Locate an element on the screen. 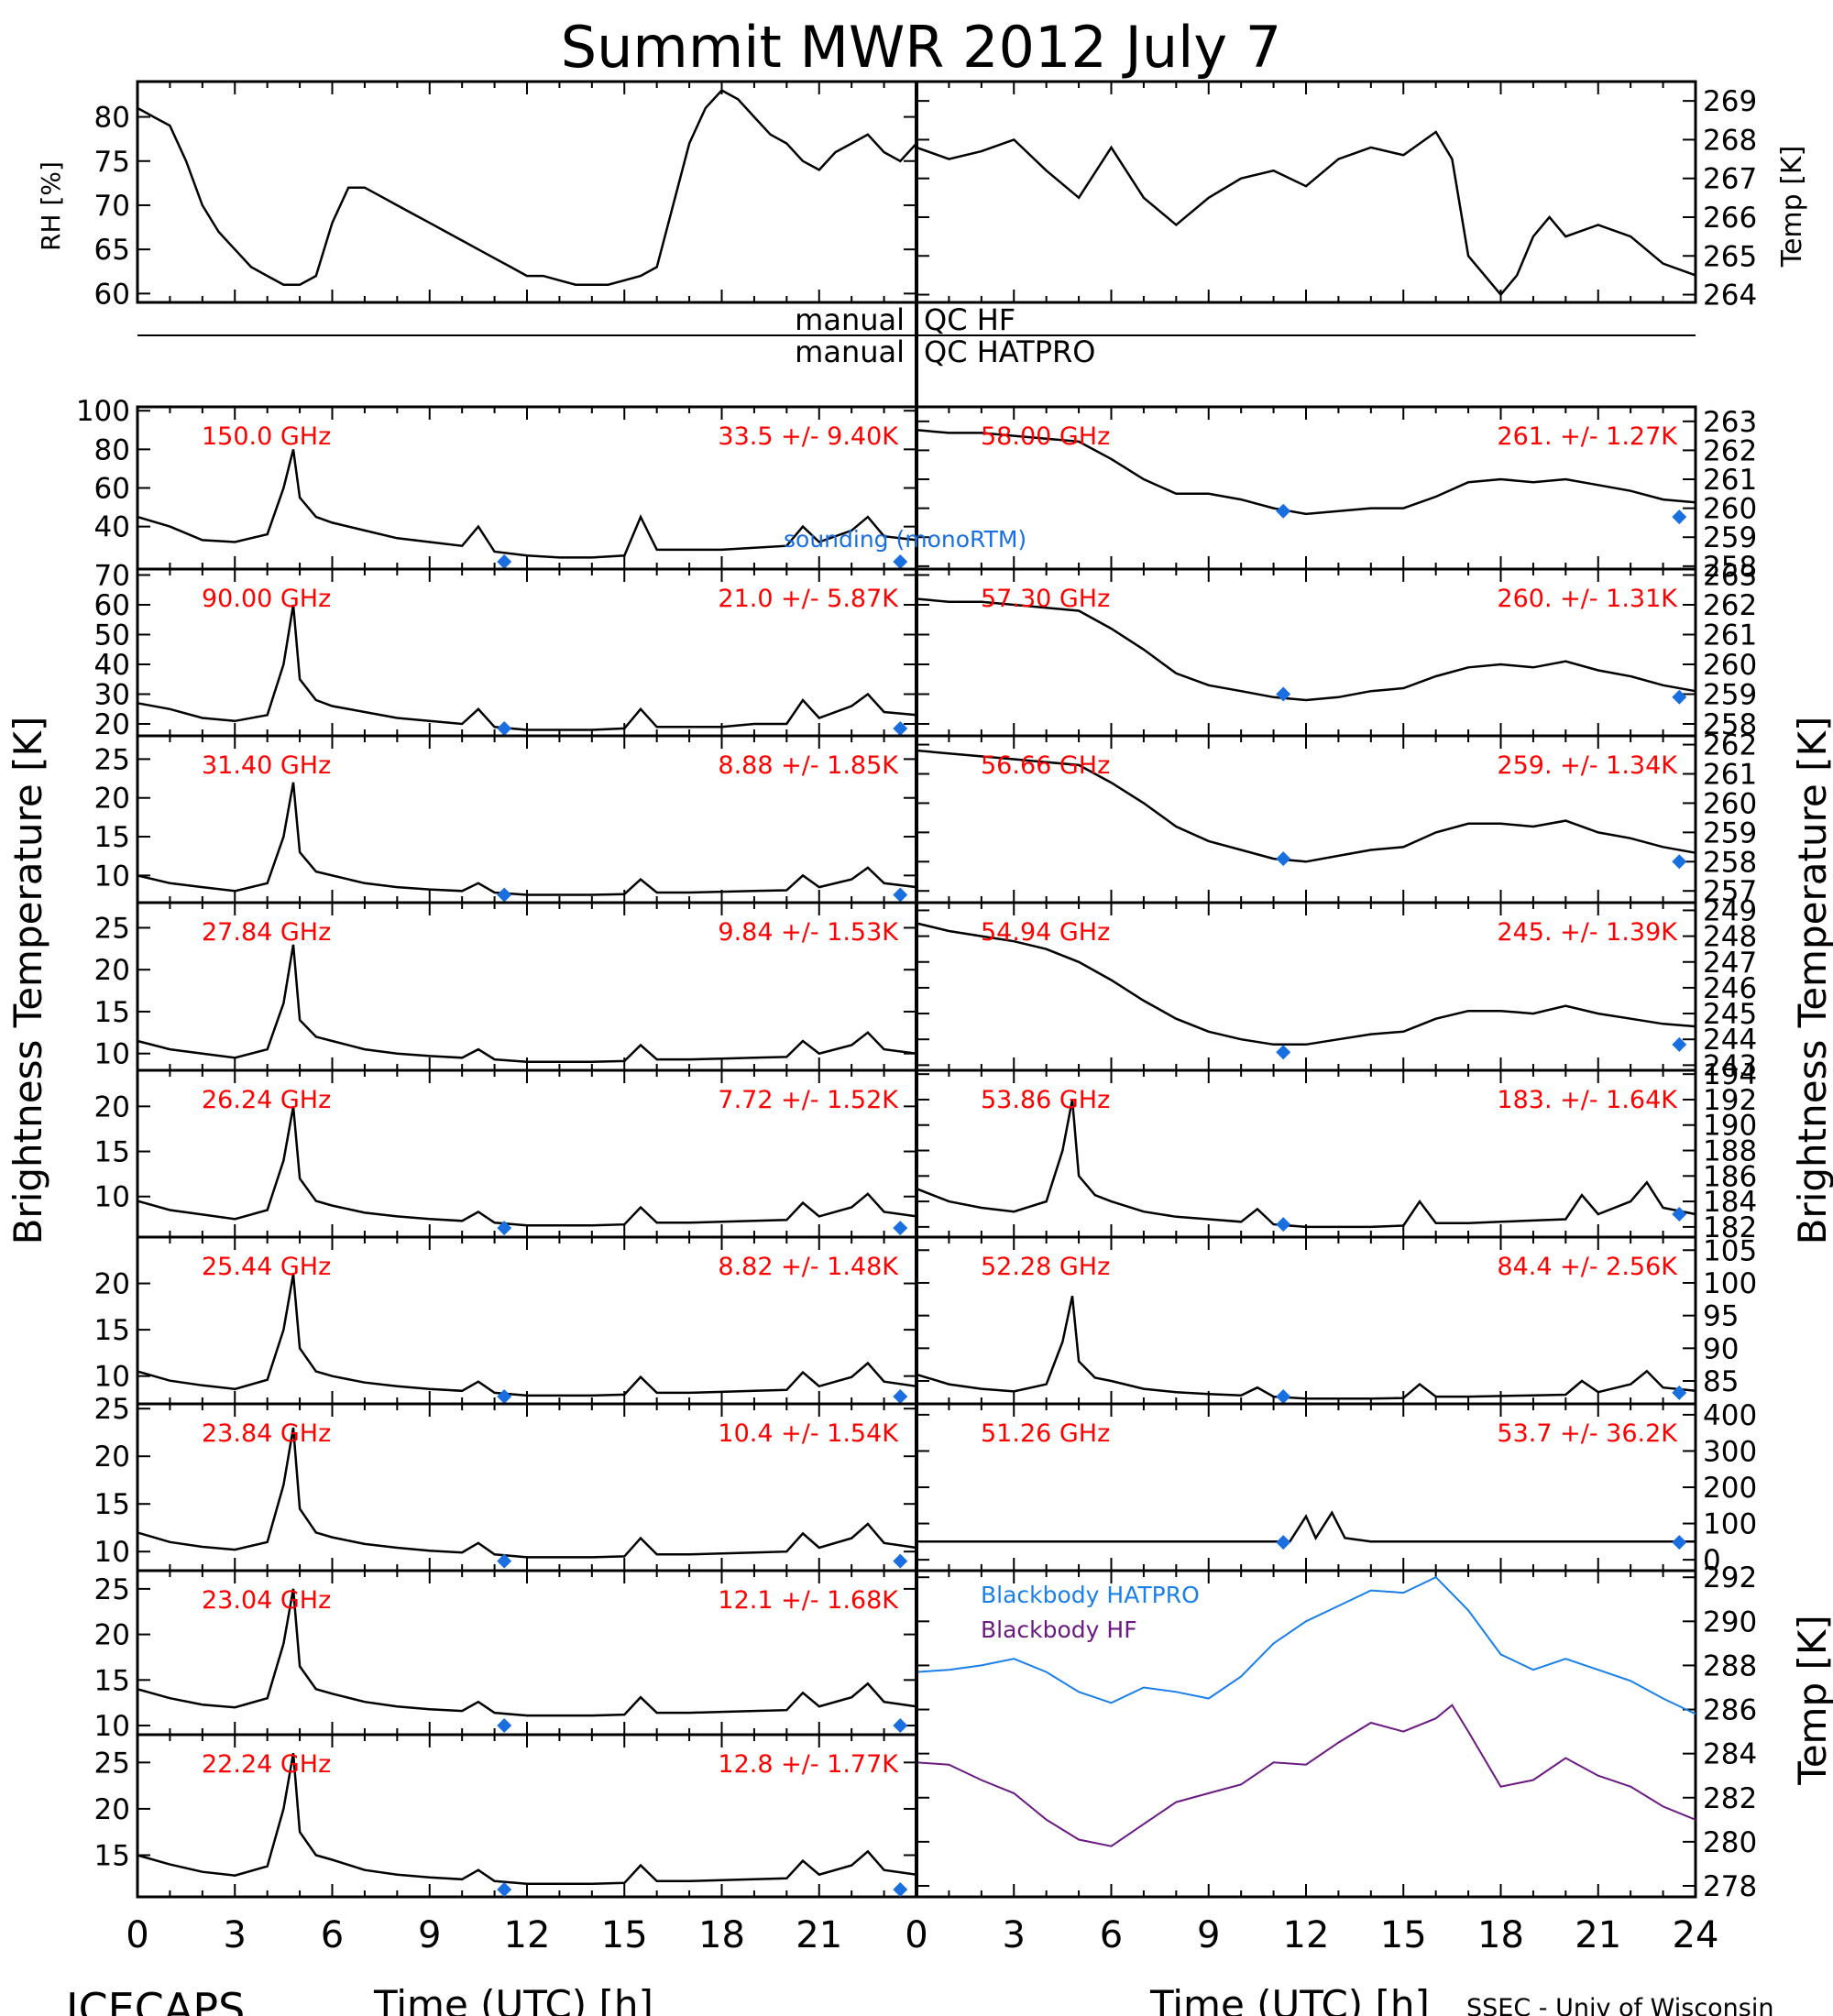  blackbody-ytick-label: 288 is located at coordinates (1730, 1665).